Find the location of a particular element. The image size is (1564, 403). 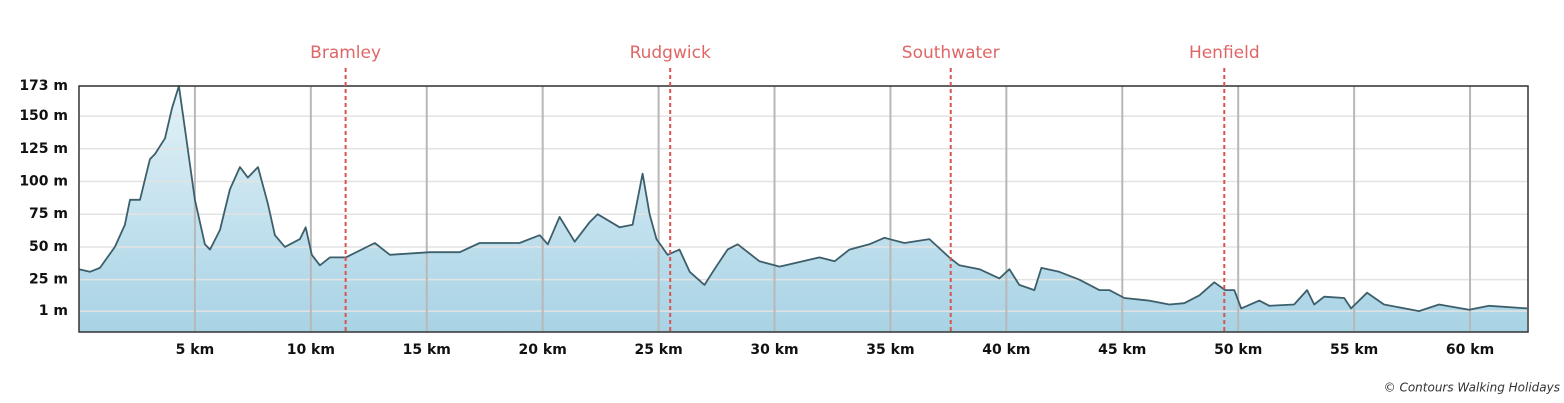

y-tick-label: 25 m is located at coordinates (48, 280).